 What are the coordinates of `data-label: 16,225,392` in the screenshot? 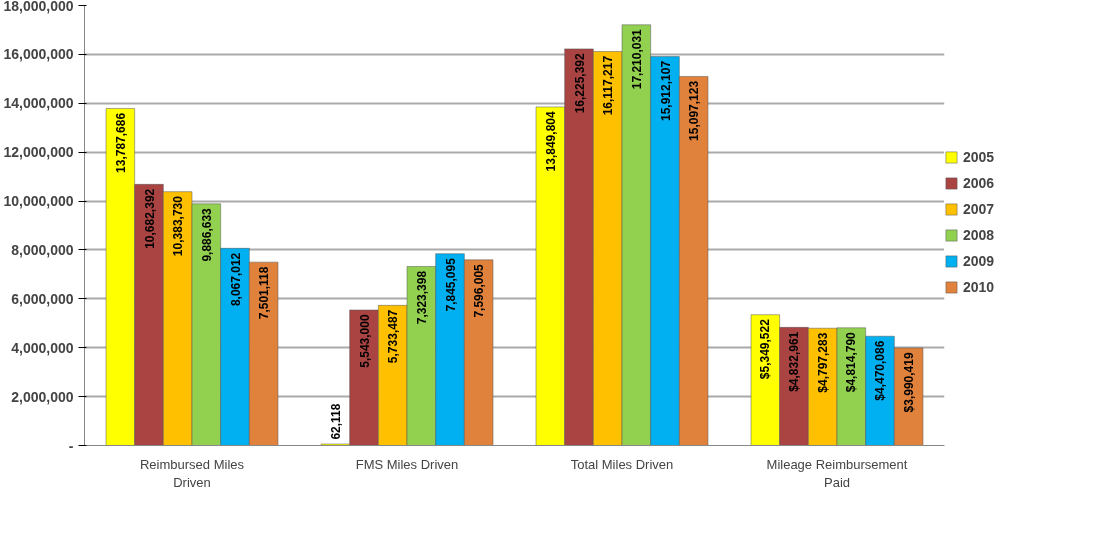 It's located at (579, 83).